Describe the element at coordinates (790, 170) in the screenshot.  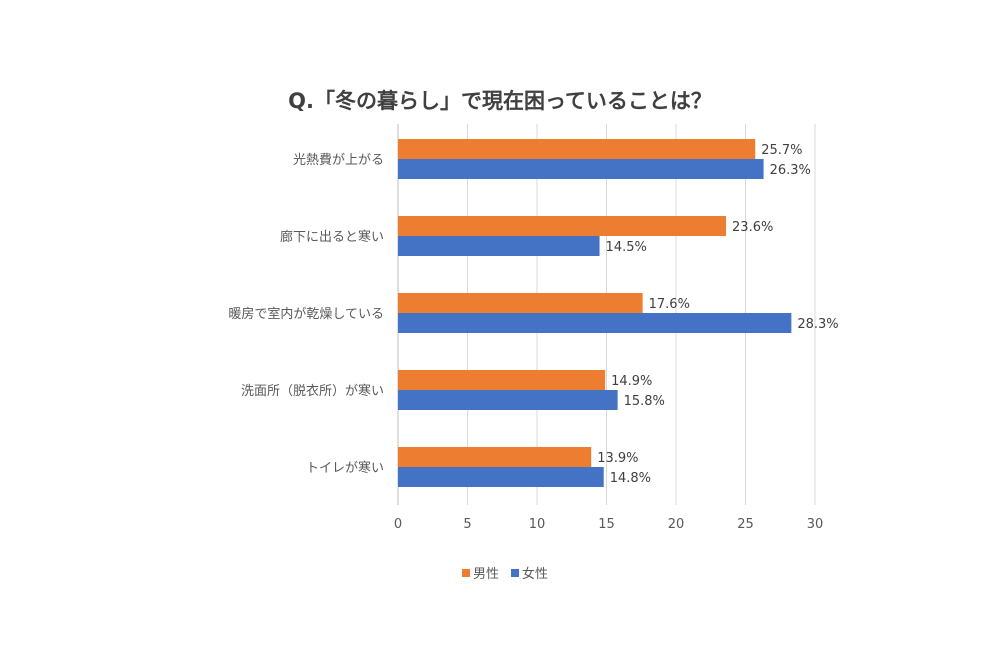
I see `data-label: 26.3%` at that location.